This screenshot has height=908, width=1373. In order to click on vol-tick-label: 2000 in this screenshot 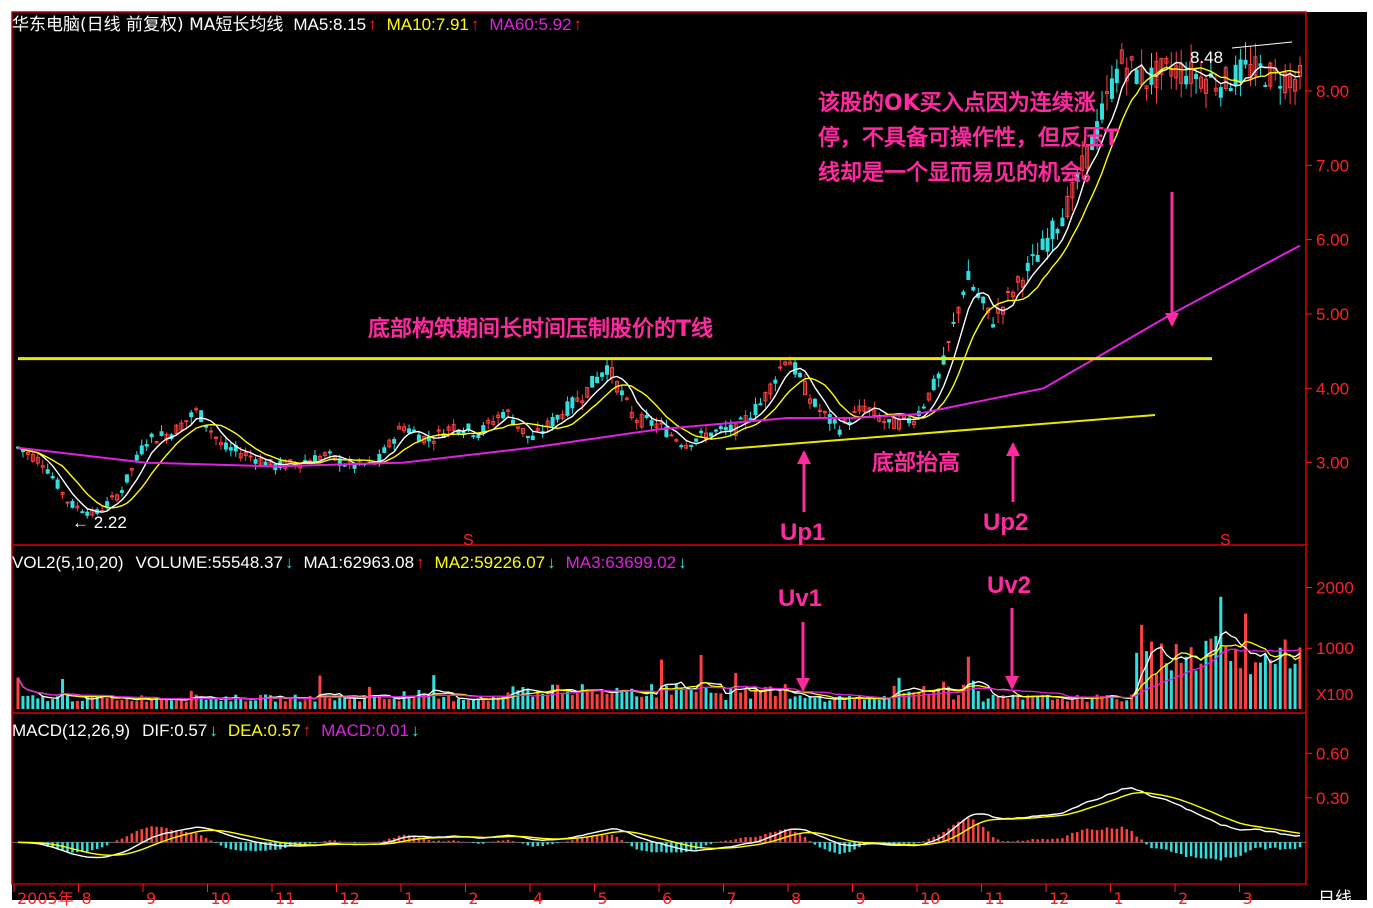, I will do `click(1335, 587)`.